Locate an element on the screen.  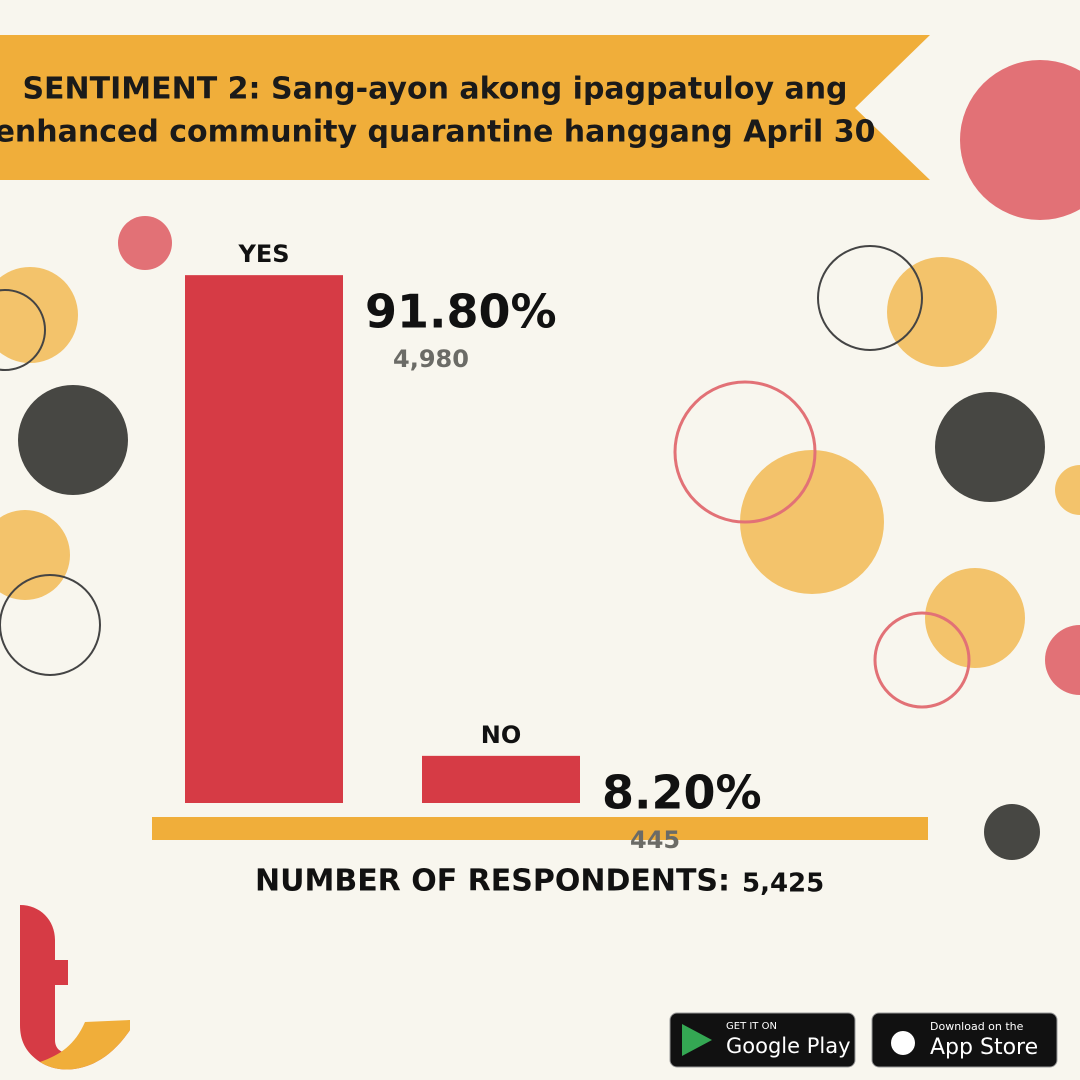
respondents-label: NUMBER OF RESPONDENTS: is located at coordinates (492, 881).